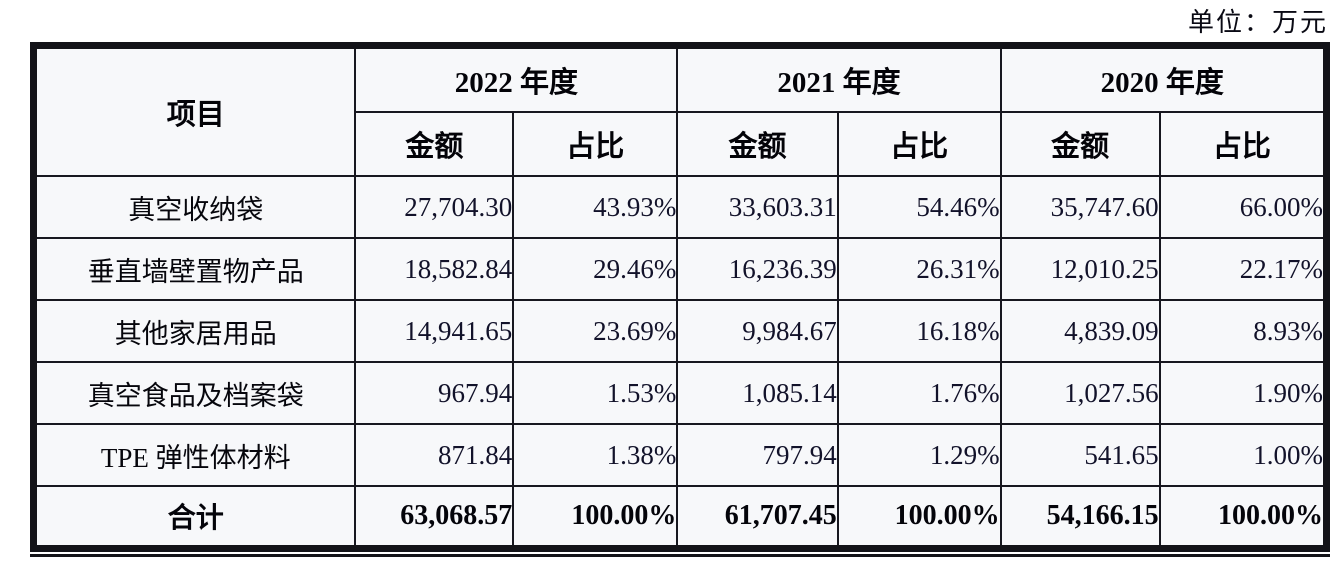 The height and width of the screenshot is (572, 1344). Describe the element at coordinates (595, 269) in the screenshot. I see `ratio-cell: 29.46%` at that location.